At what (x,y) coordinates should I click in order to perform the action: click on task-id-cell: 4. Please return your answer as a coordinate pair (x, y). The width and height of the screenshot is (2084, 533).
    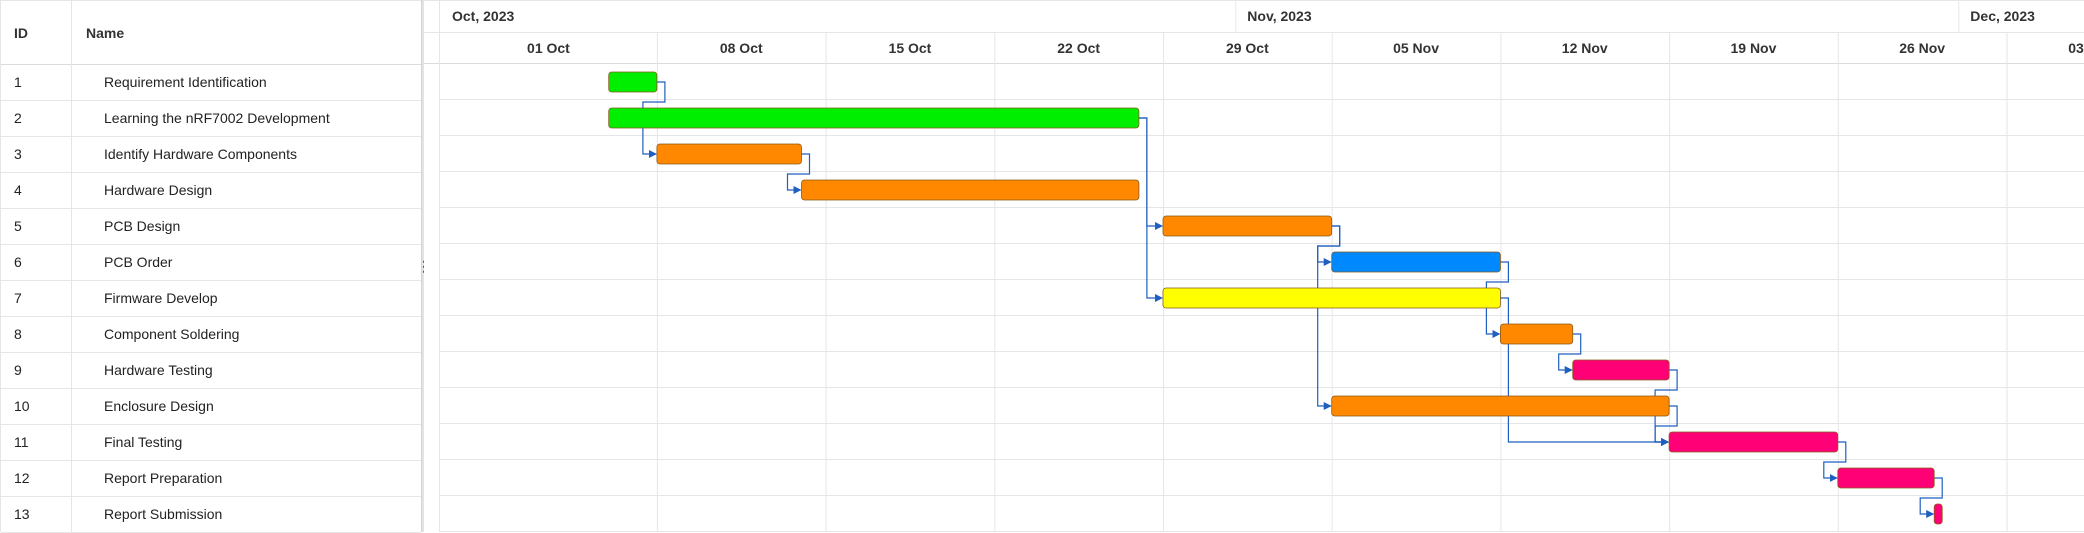
    Looking at the image, I should click on (36, 190).